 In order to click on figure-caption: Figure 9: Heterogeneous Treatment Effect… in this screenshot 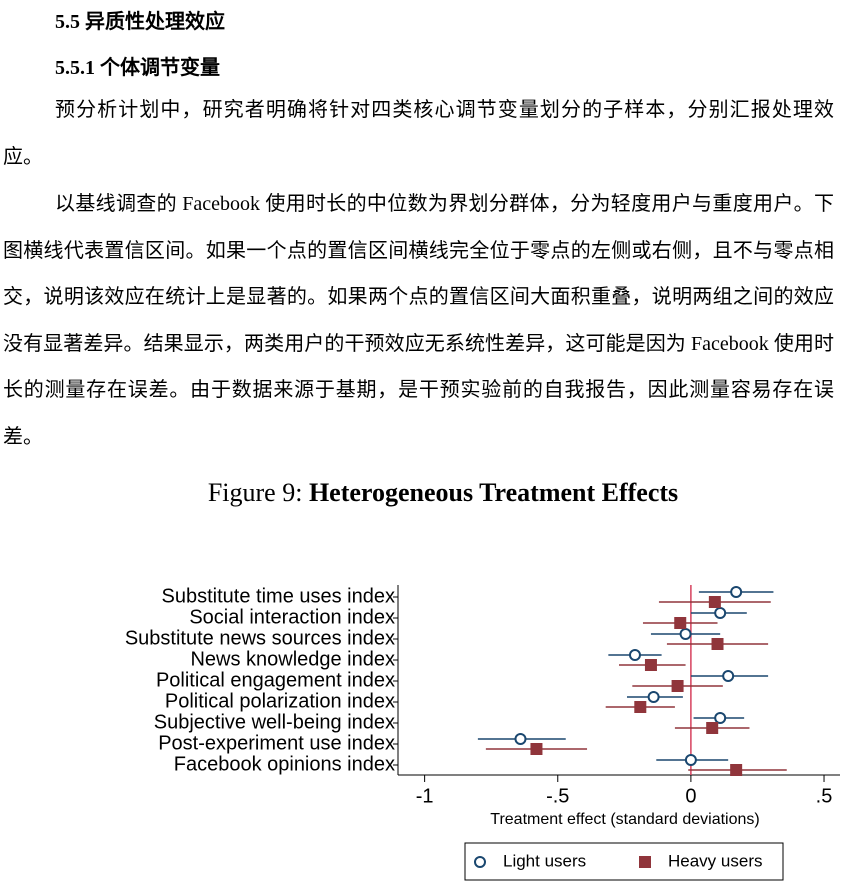, I will do `click(424, 493)`.